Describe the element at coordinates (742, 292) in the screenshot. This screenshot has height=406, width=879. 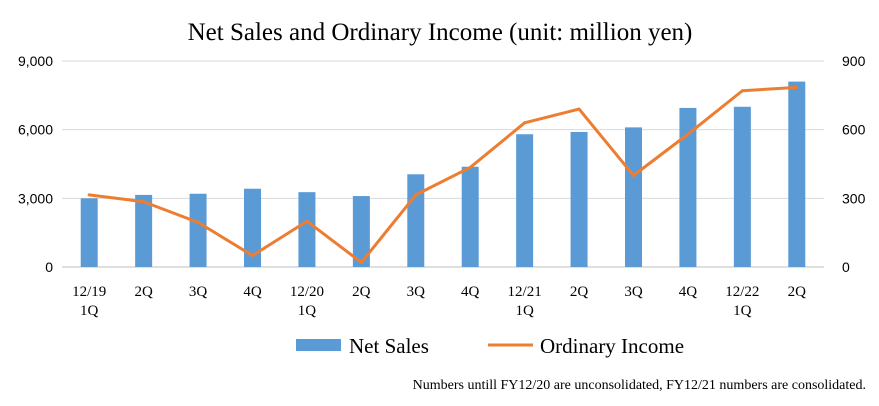
I see `x-axis-category-label: 12/22` at that location.